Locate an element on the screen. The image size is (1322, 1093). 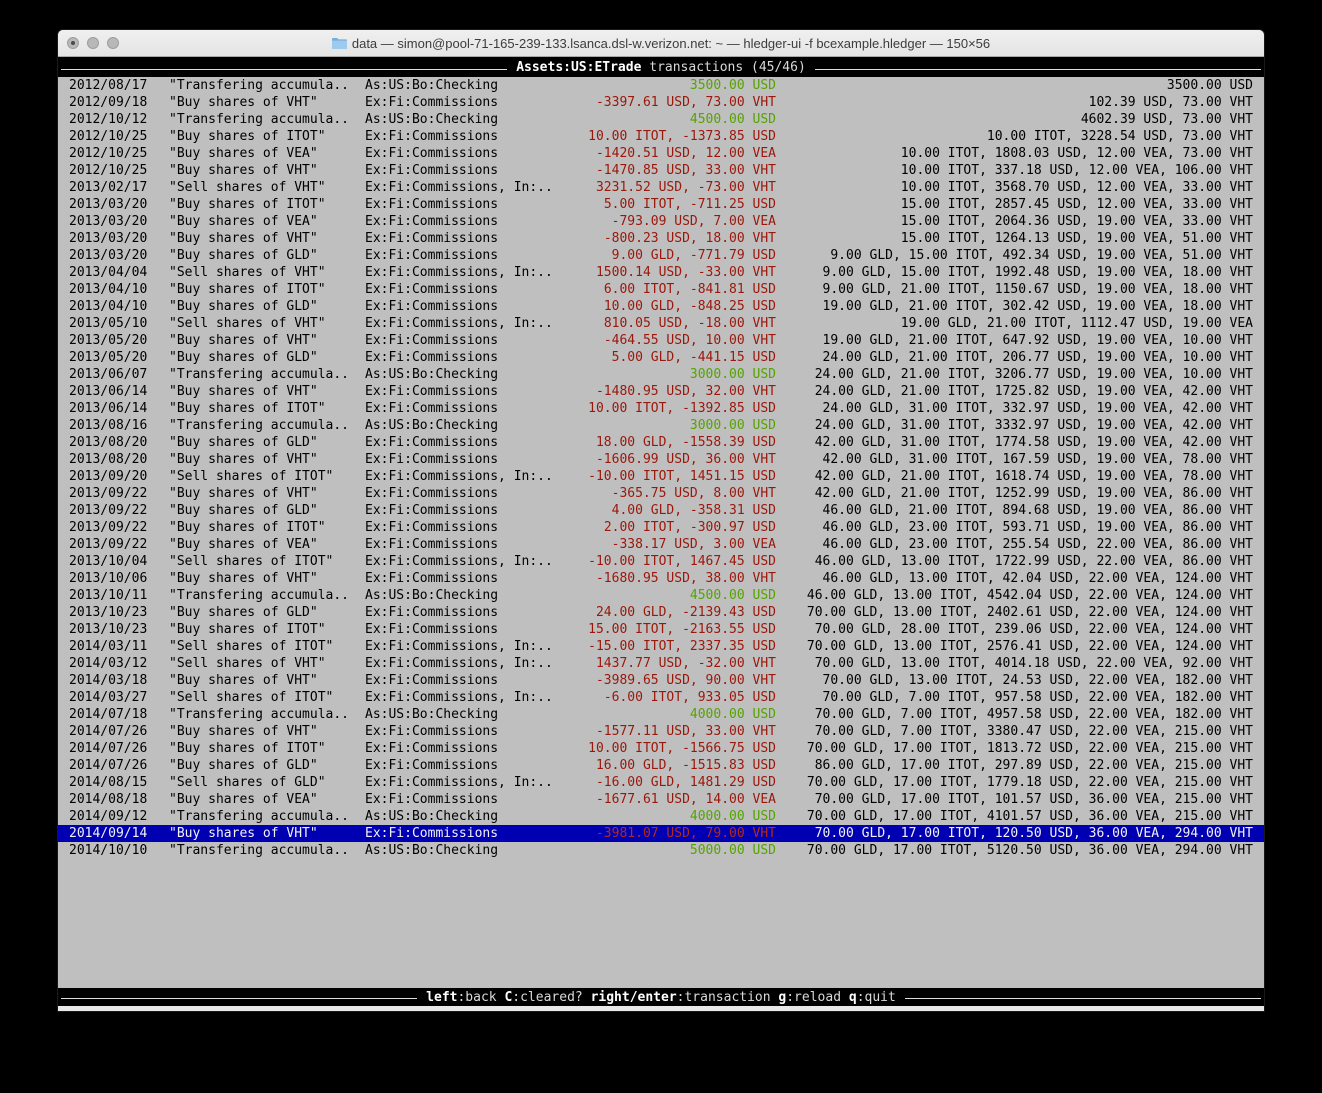
transaction-amount: -15.00 ITOT, 2337.35 USD is located at coordinates (682, 646).